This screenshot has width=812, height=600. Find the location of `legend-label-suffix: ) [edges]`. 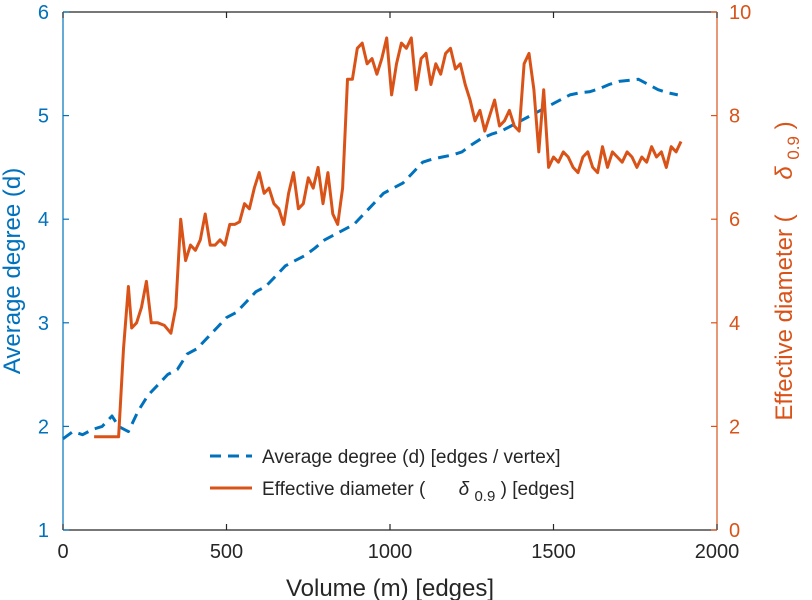

legend-label-suffix: ) [edges] is located at coordinates (538, 489).